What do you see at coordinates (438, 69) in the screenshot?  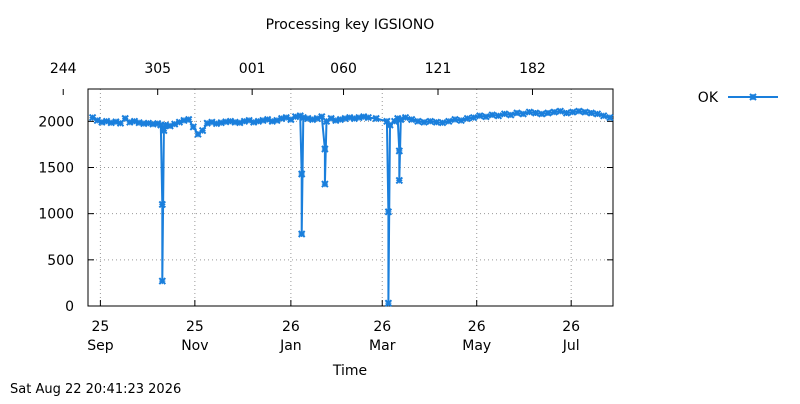 I see `x2-tick-label: 121` at bounding box center [438, 69].